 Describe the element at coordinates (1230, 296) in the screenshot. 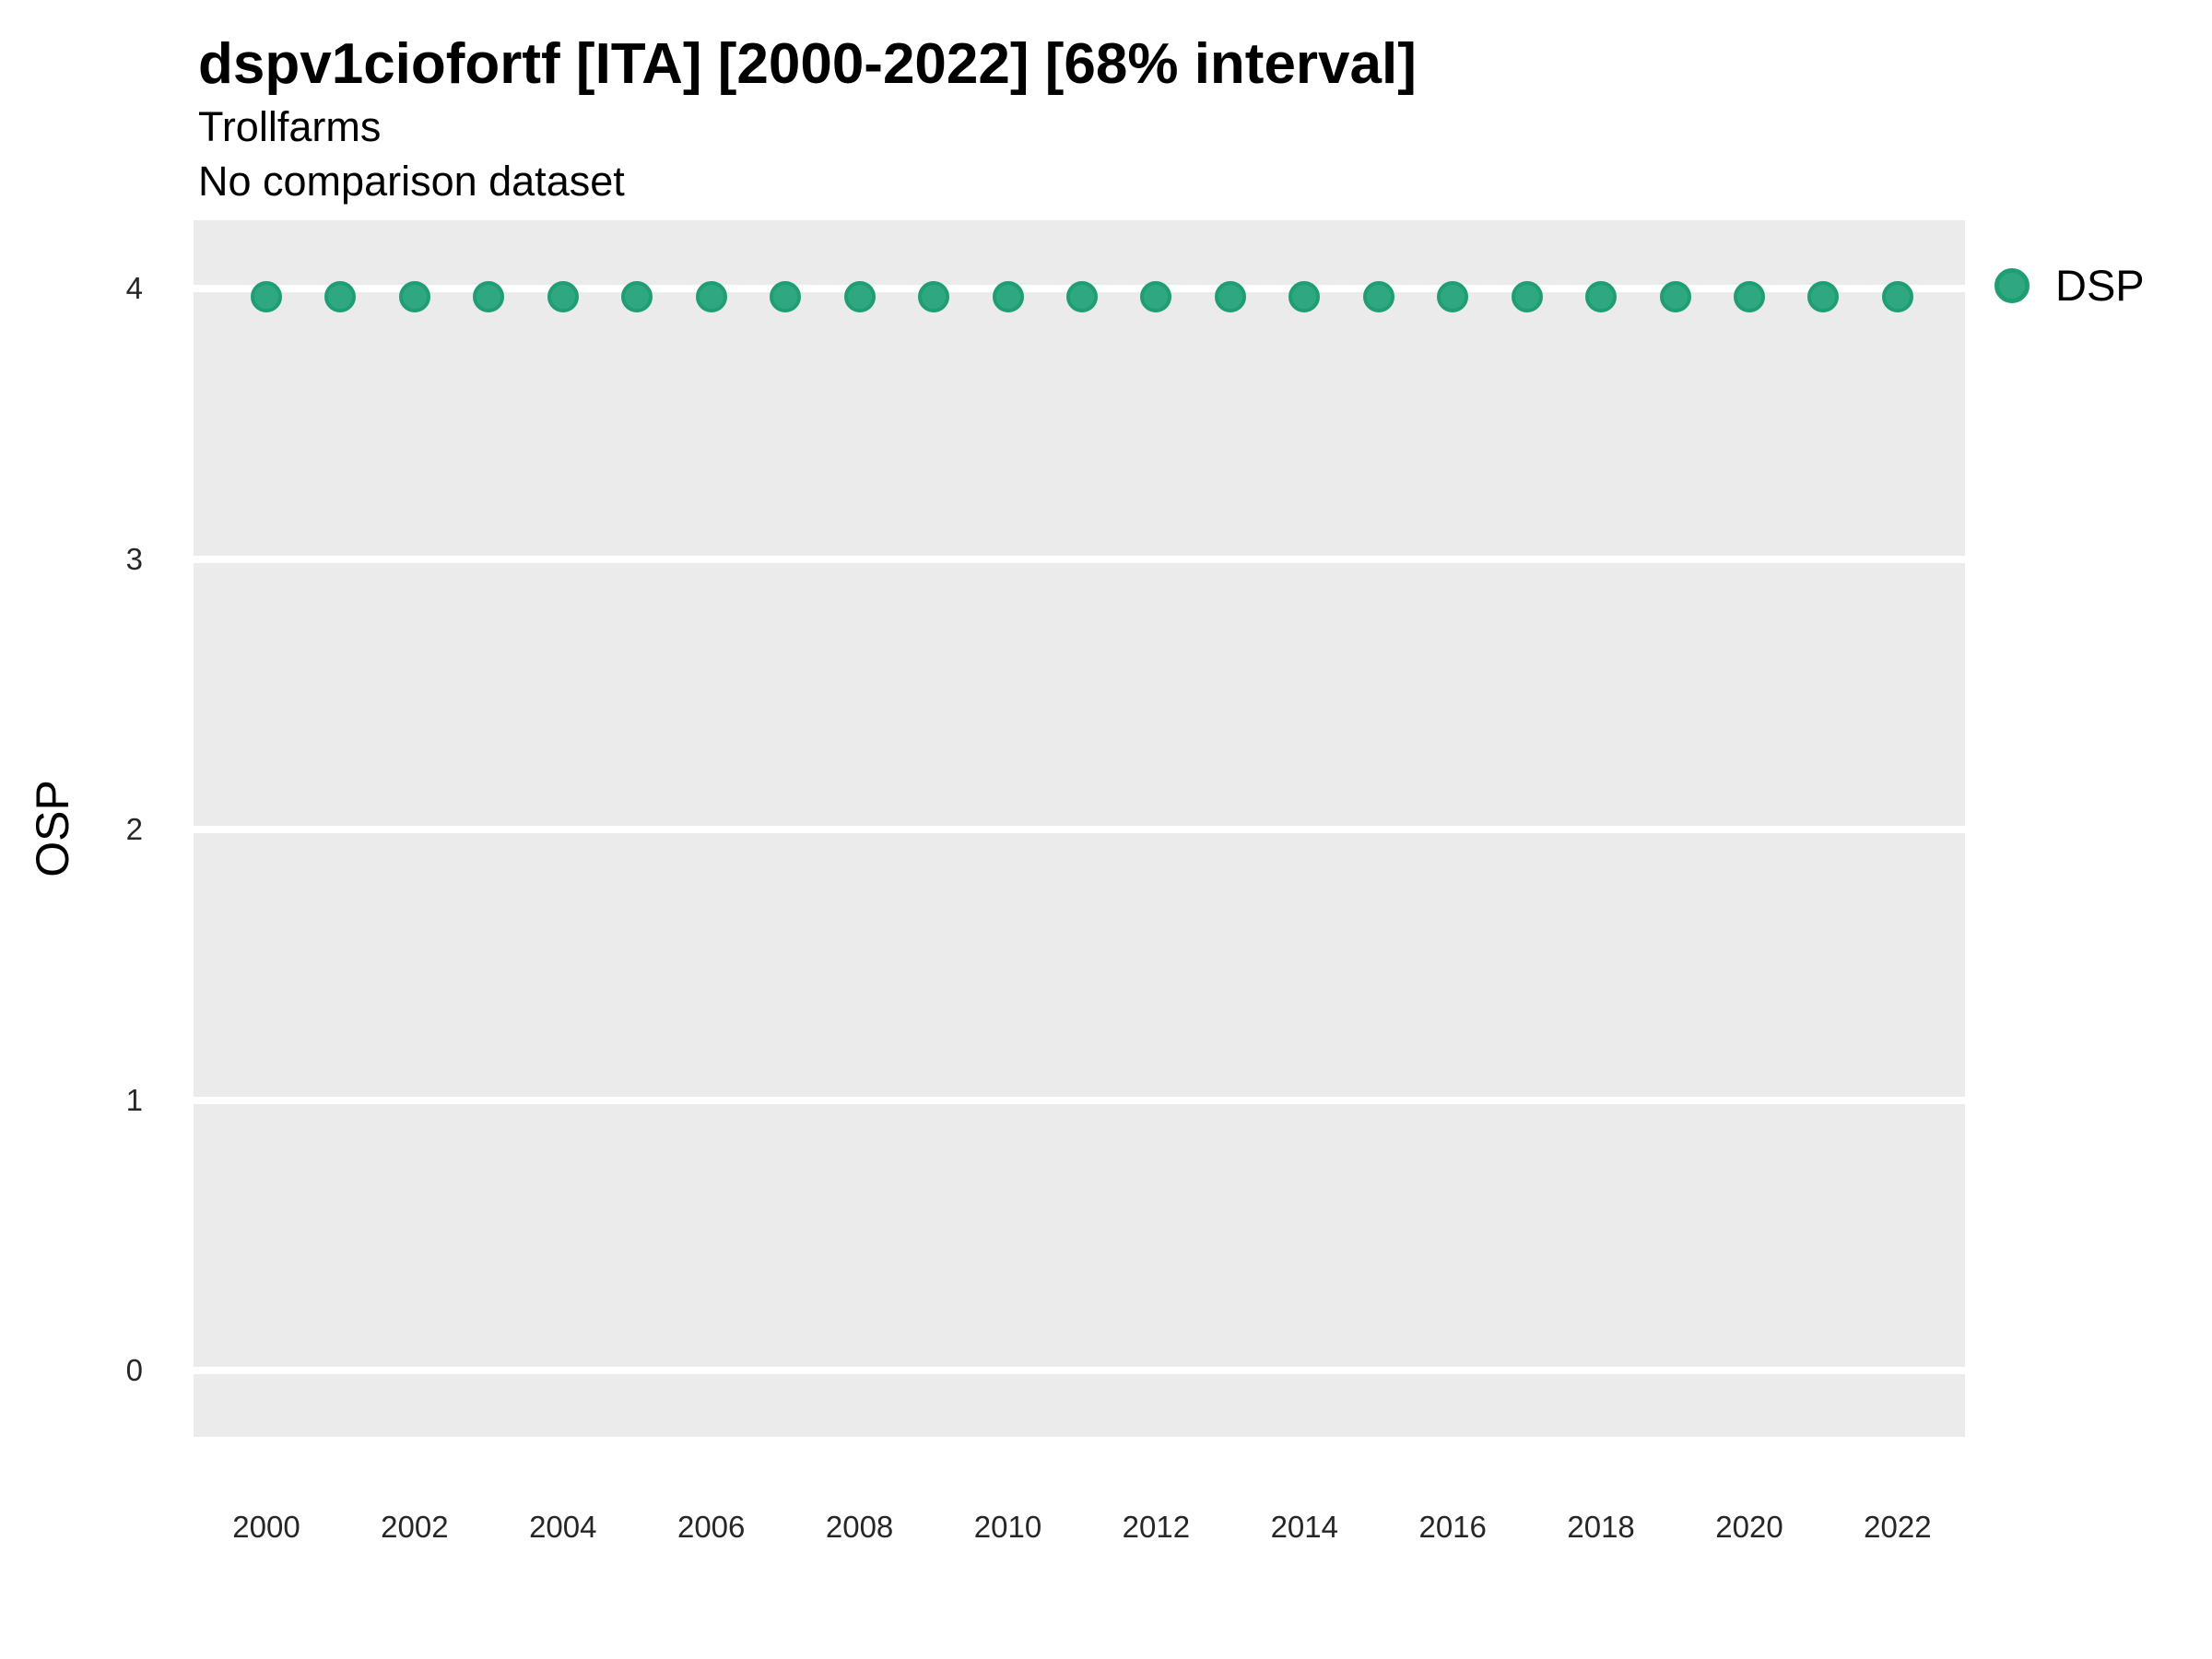

I see `data-point-DSP-2013` at that location.